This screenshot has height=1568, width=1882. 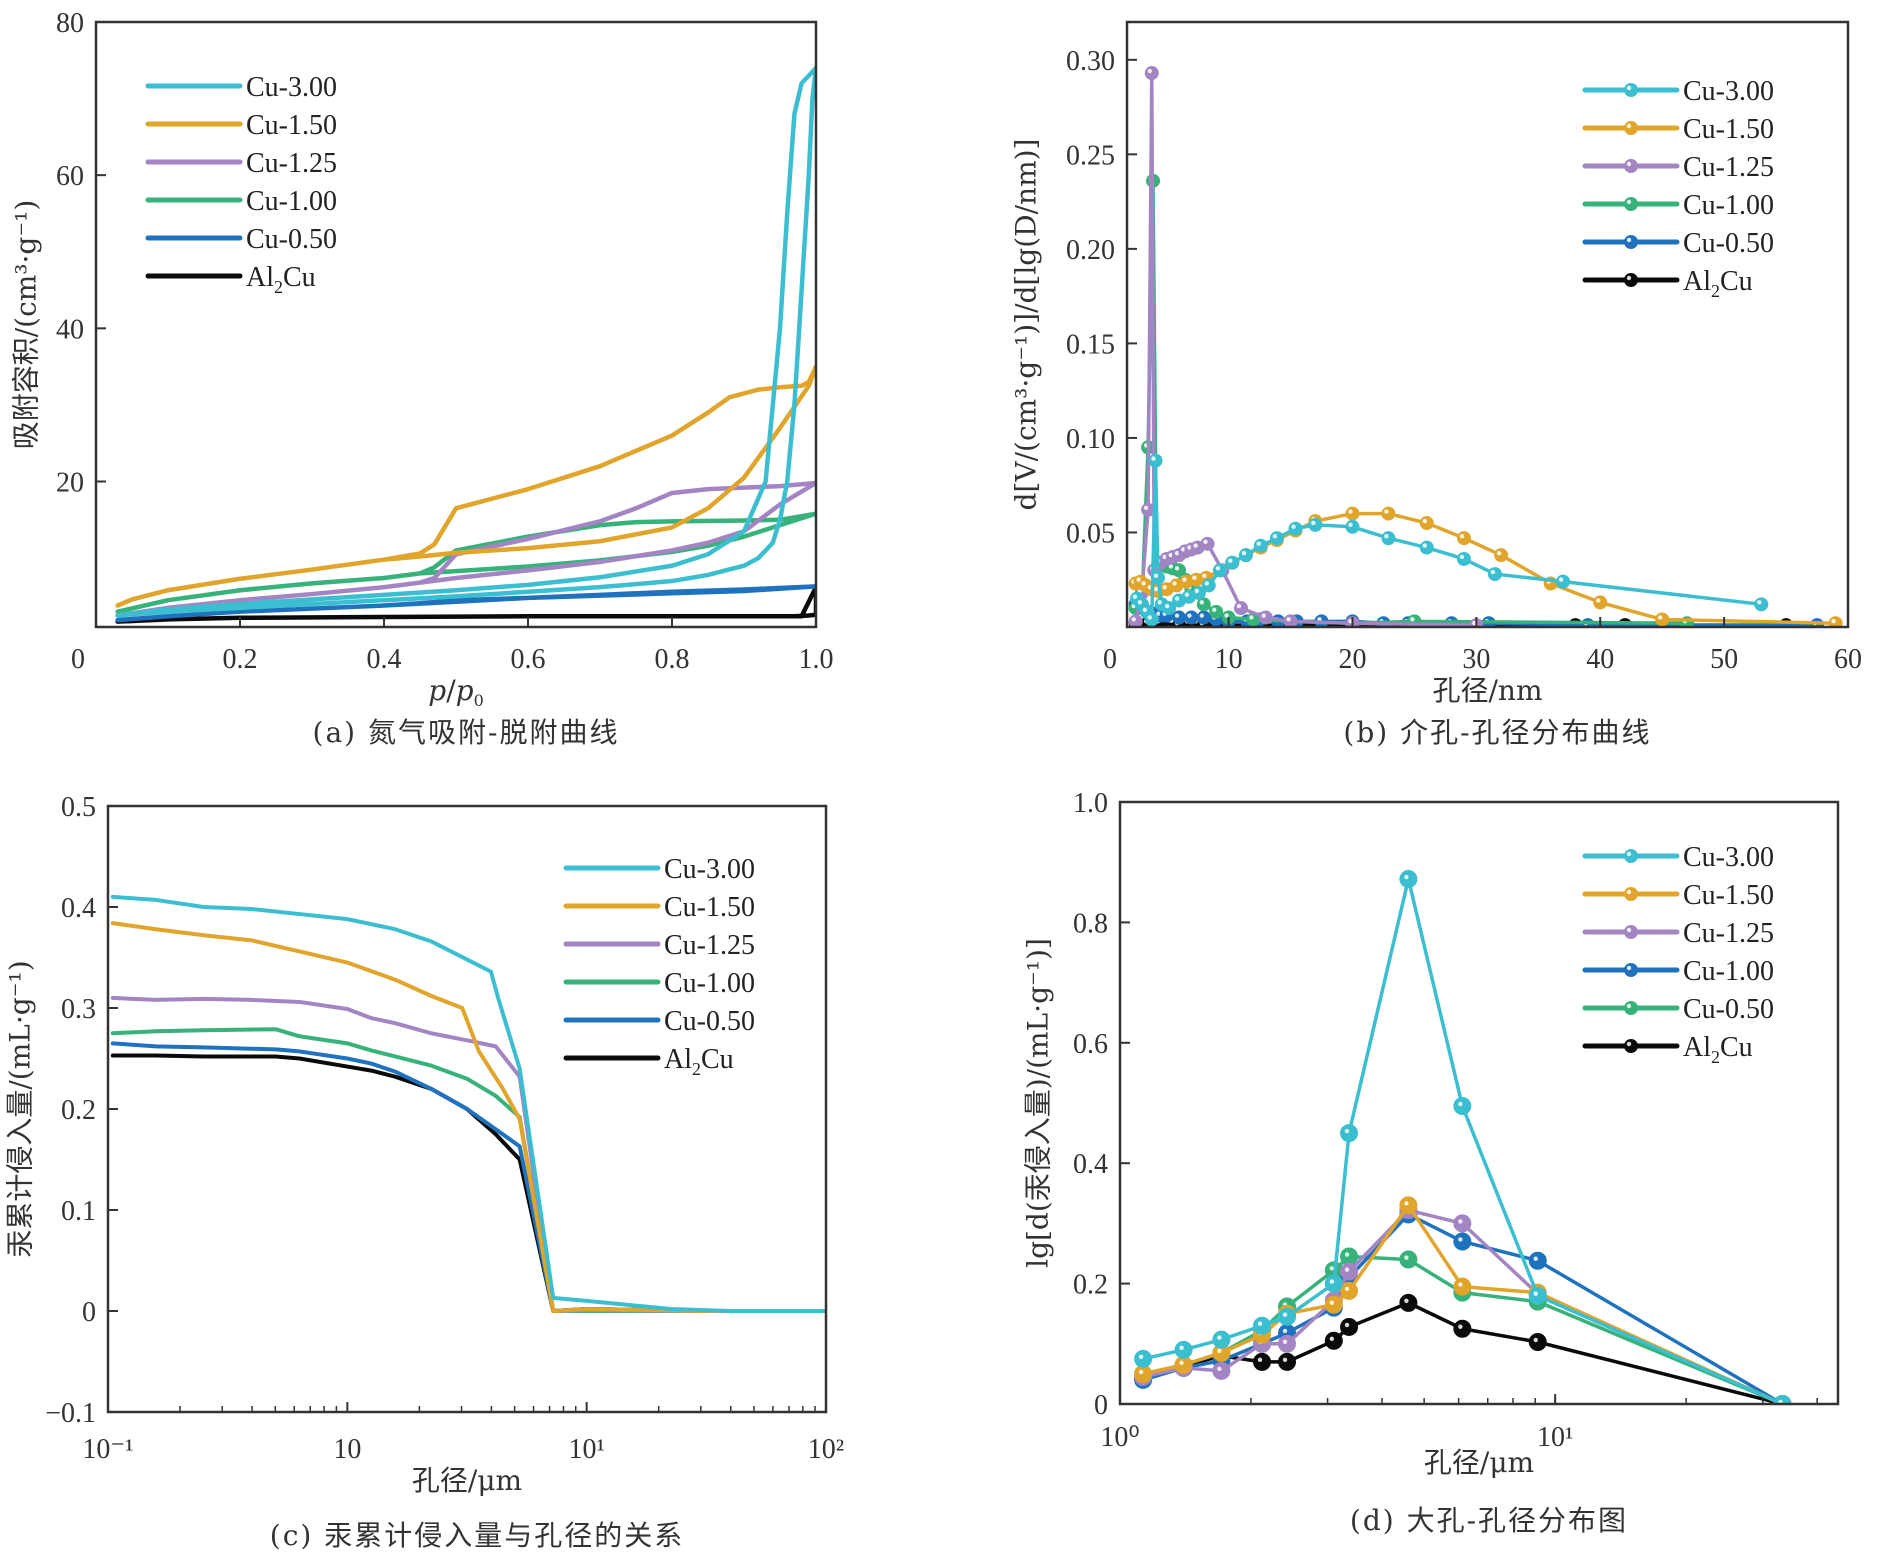 I want to click on y-tick-label: 0.10, so click(x=1090, y=439).